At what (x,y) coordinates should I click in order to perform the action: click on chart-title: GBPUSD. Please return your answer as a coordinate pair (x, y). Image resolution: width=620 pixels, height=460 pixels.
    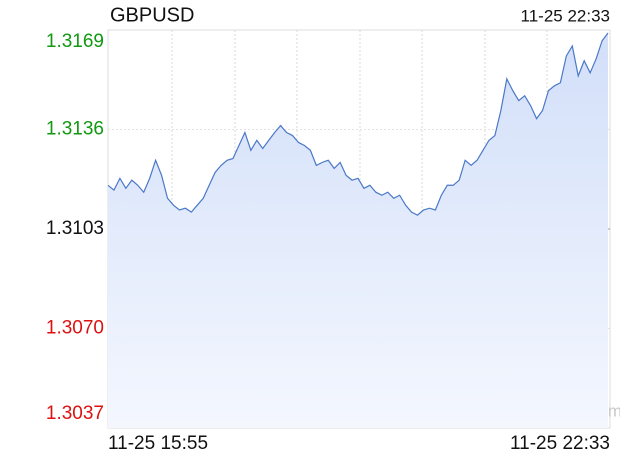
    Looking at the image, I should click on (152, 15).